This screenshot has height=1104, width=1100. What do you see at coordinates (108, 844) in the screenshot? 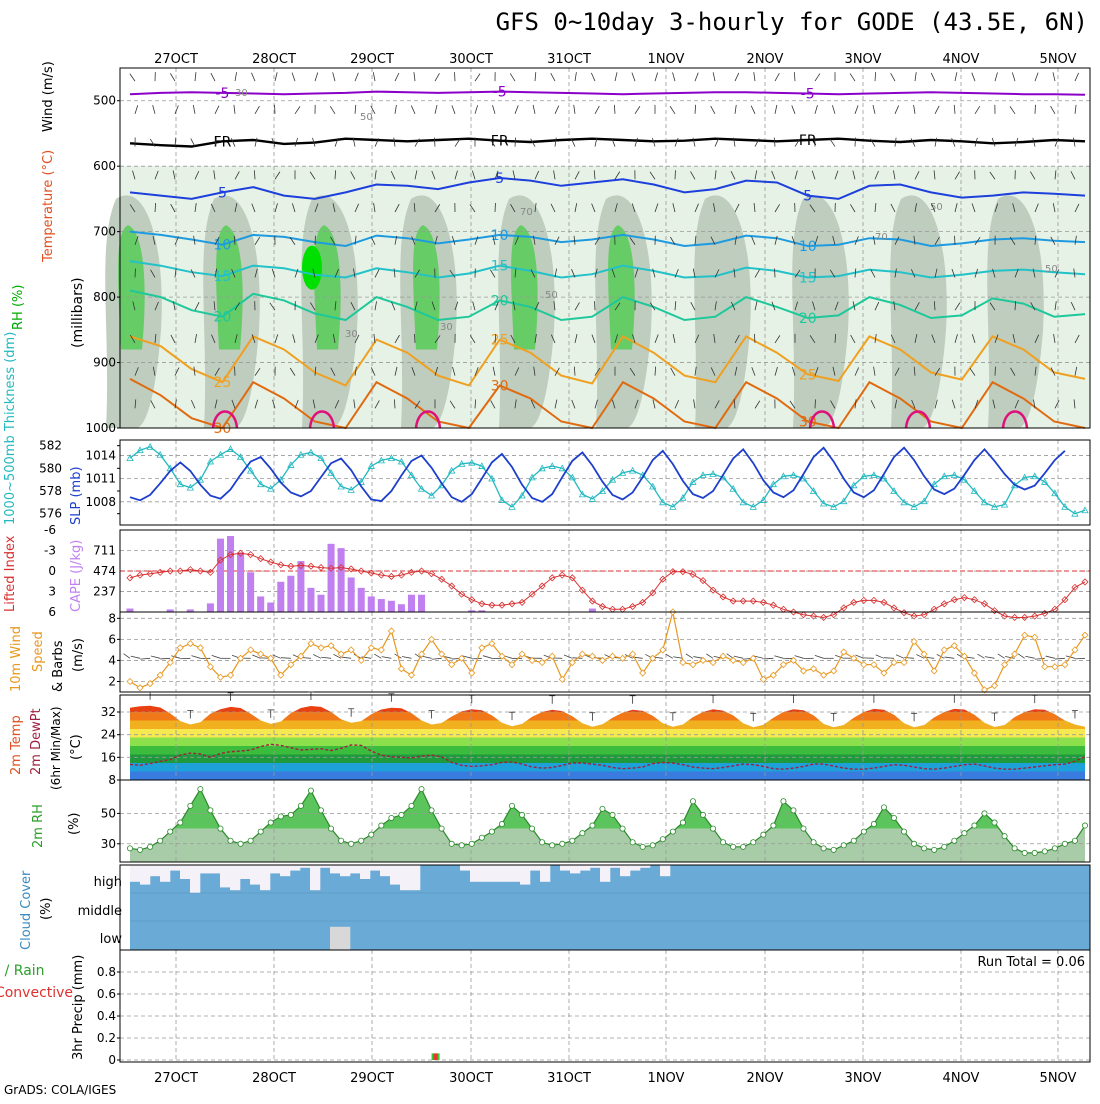
I see `rh-ytick: 30` at bounding box center [108, 844].